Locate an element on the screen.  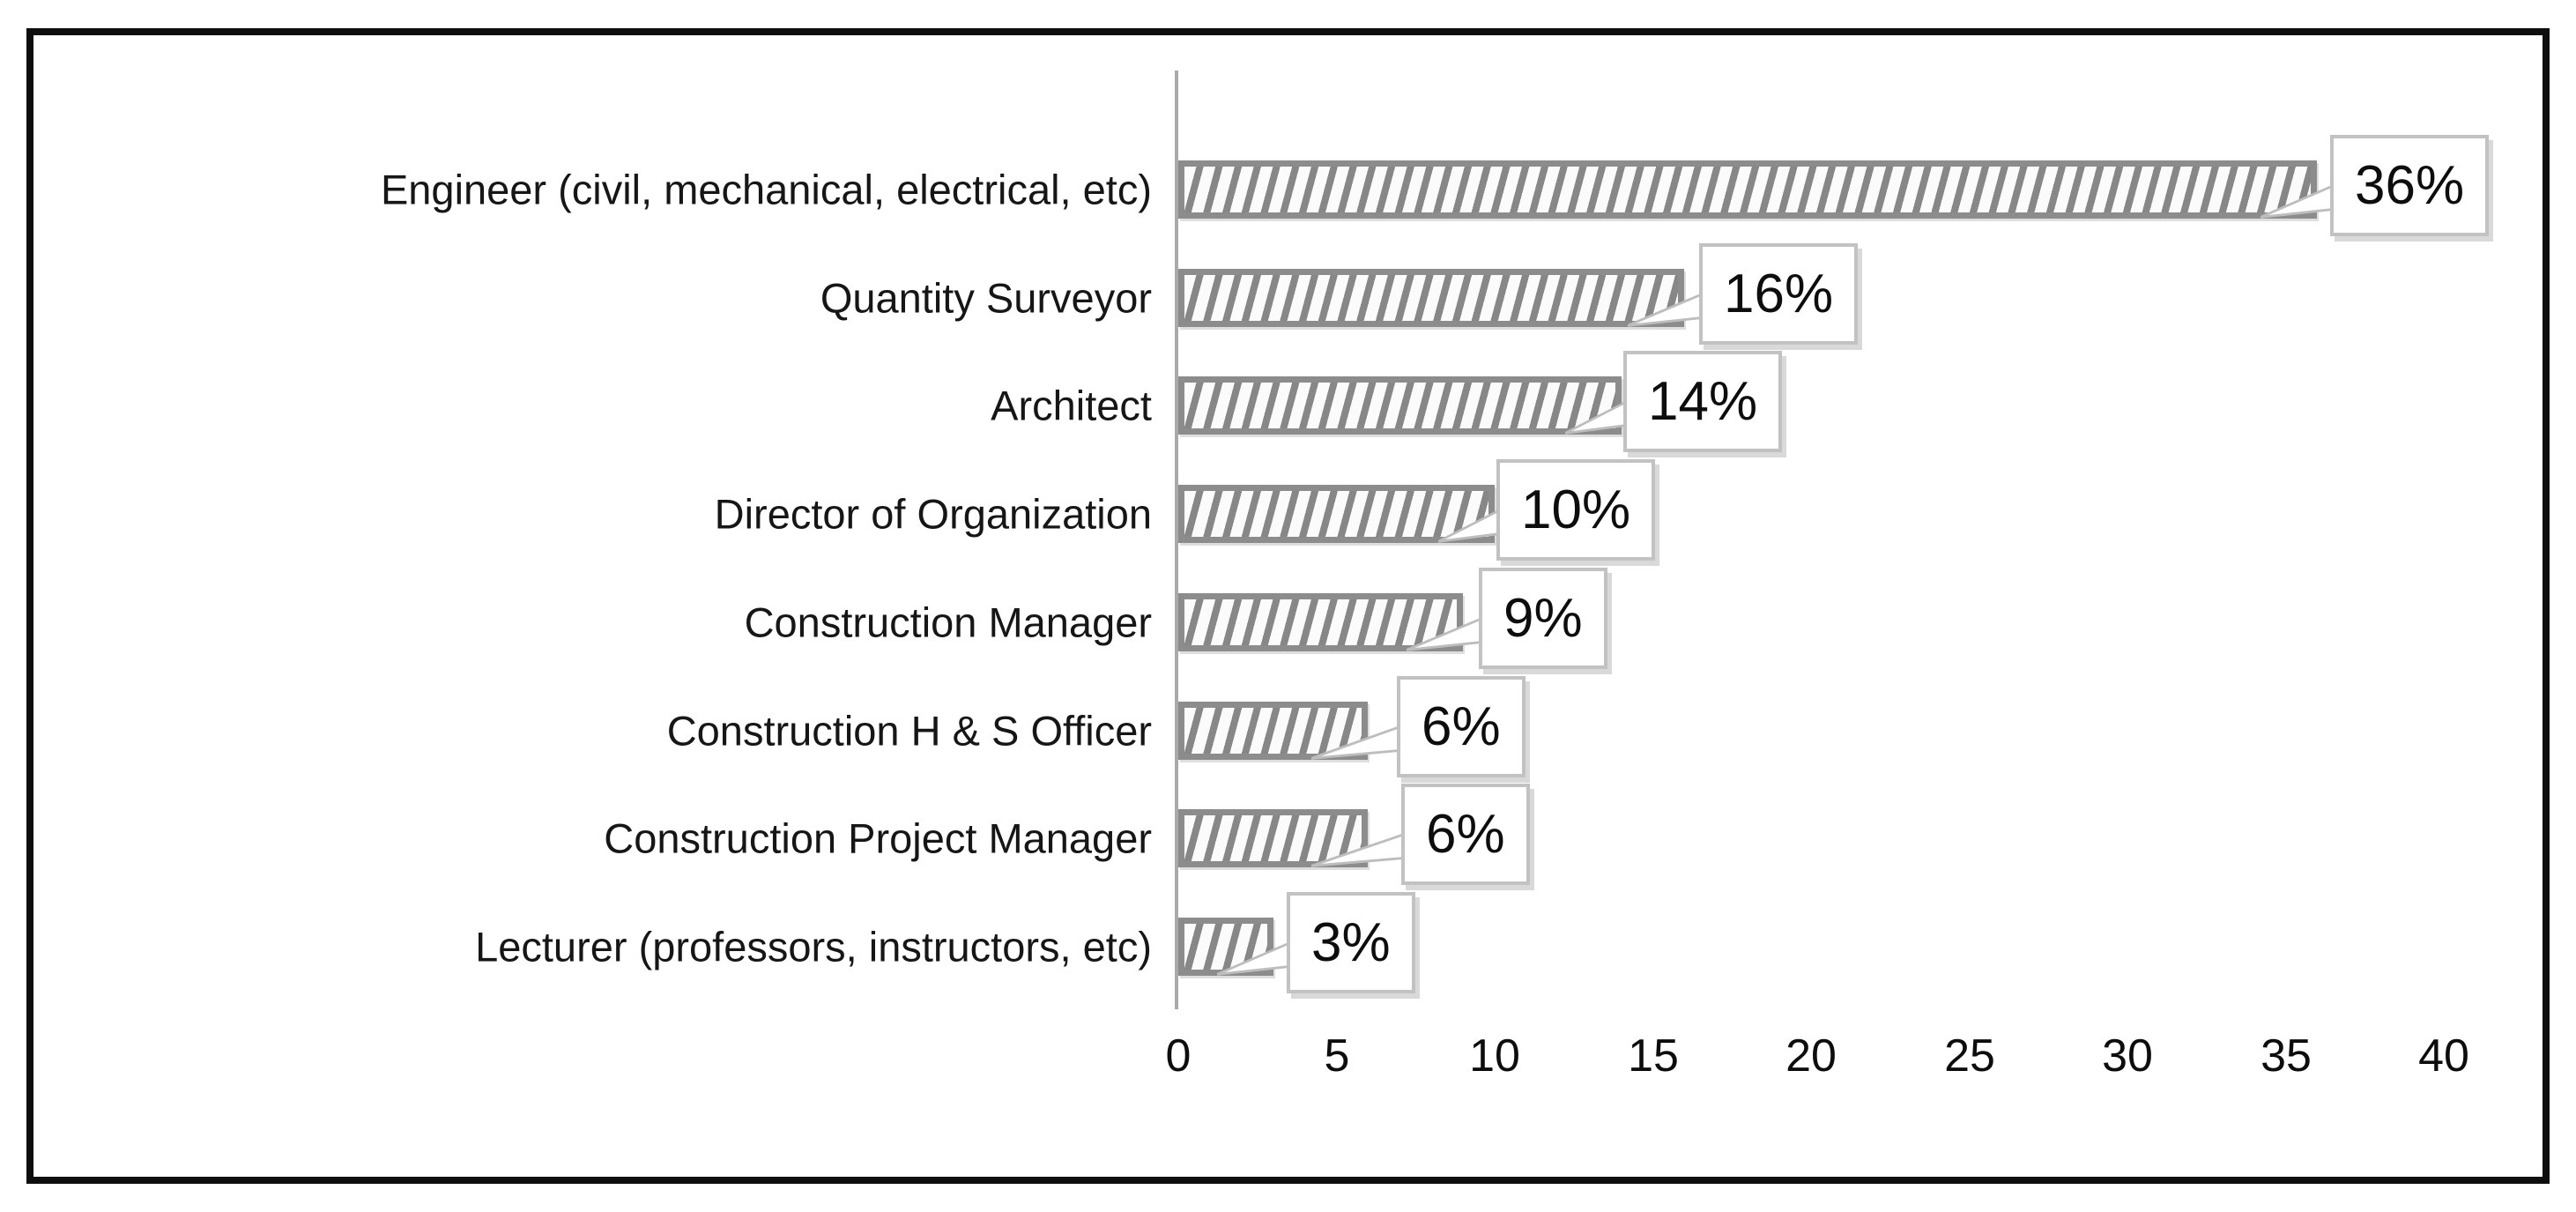
x-tick-label: 10 is located at coordinates (1494, 1056).